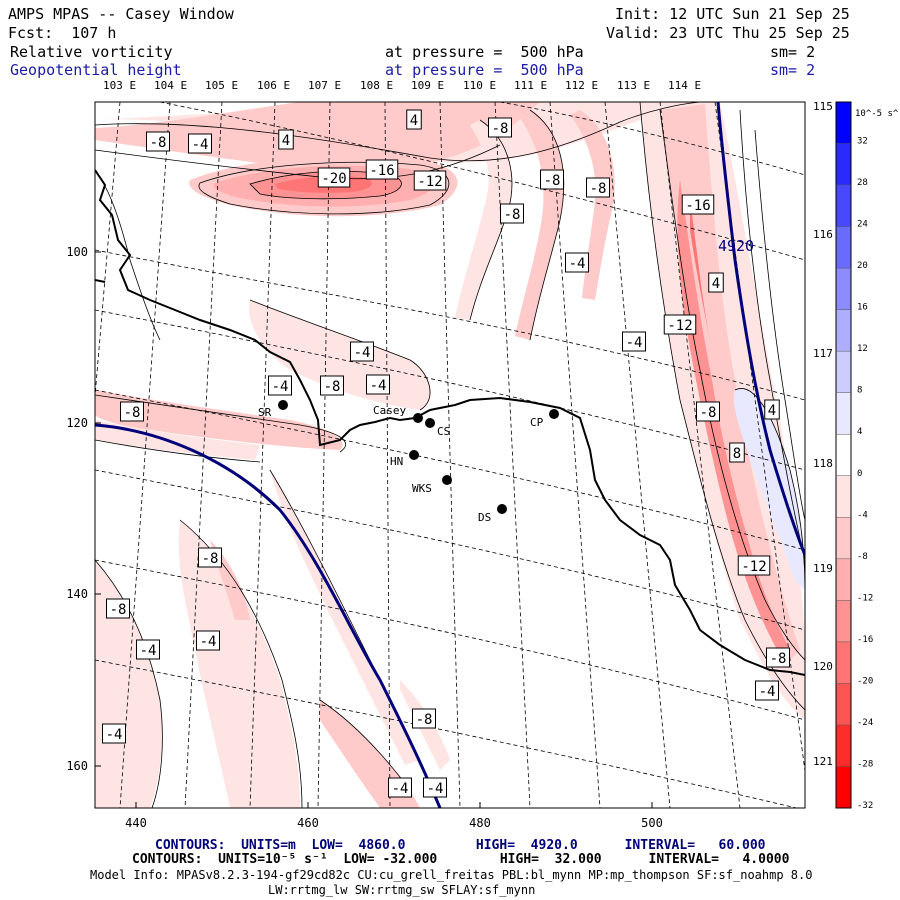 This screenshot has width=900, height=900. Describe the element at coordinates (408, 462) in the screenshot. I see `stations: SR Casey CS HN WKS CP DS` at that location.